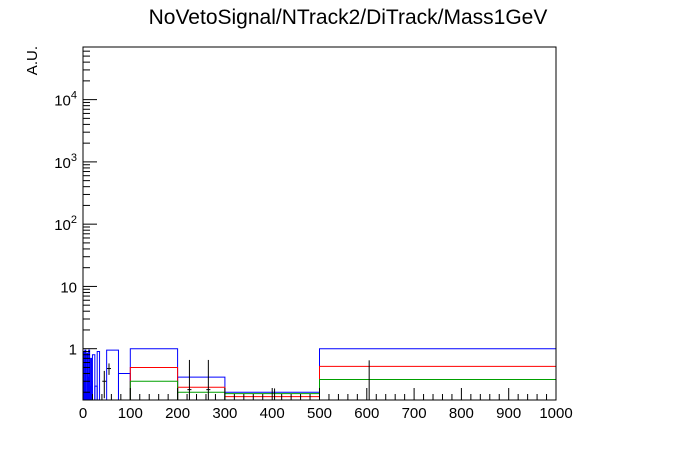 The image size is (696, 472). Describe the element at coordinates (272, 413) in the screenshot. I see `x-tick-label: 400` at that location.